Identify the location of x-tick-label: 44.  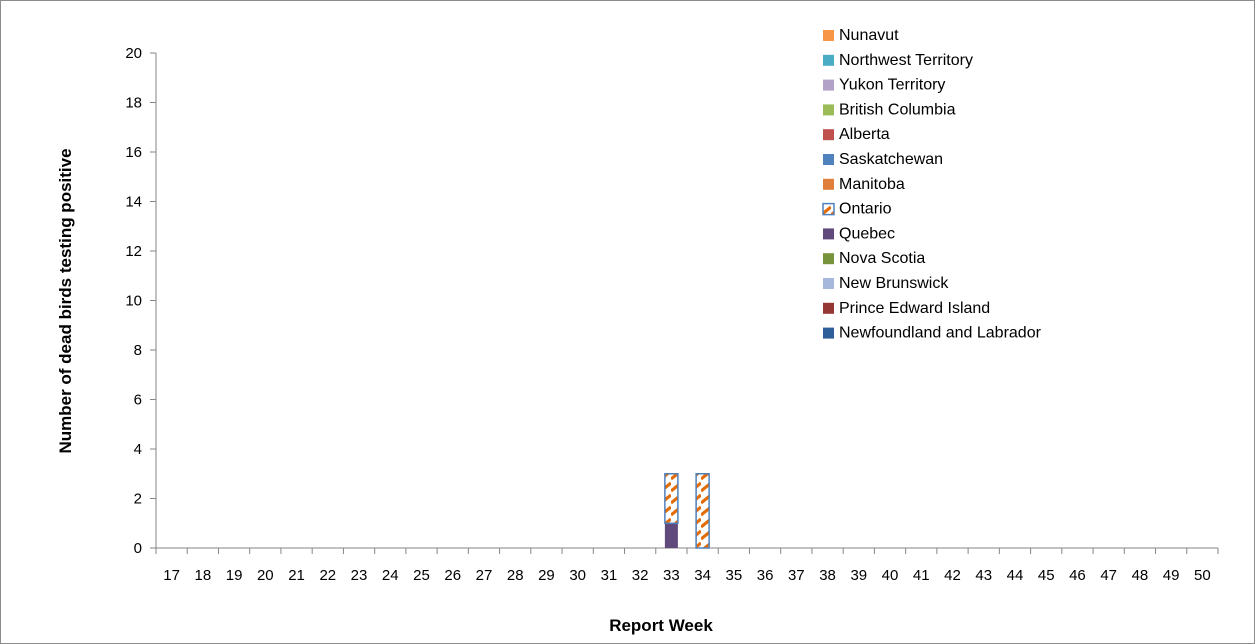
(1015, 575).